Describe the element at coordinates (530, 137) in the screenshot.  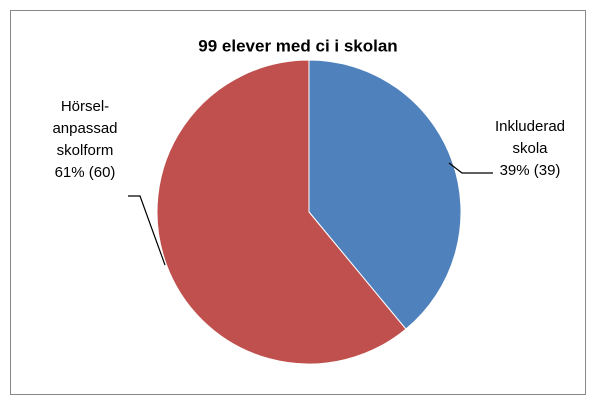
I see `category-label: Inkluderad skola` at that location.